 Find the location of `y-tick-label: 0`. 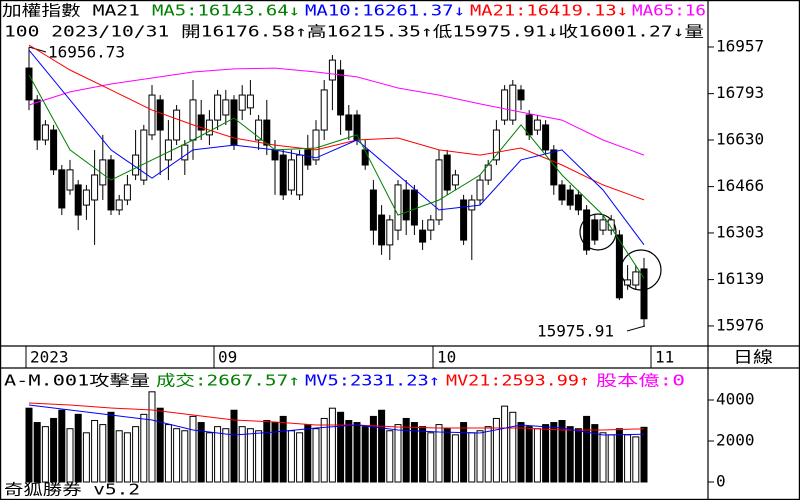

y-tick-label: 0 is located at coordinates (721, 481).